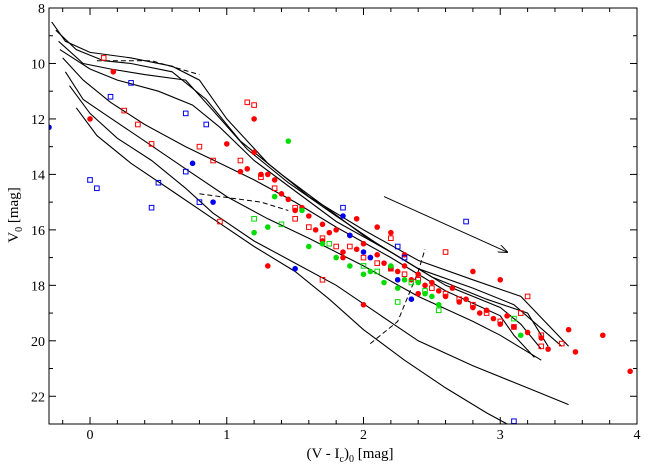 Image resolution: width=648 pixels, height=468 pixels. What do you see at coordinates (38, 175) in the screenshot?
I see `y-tick-label: 14` at bounding box center [38, 175].